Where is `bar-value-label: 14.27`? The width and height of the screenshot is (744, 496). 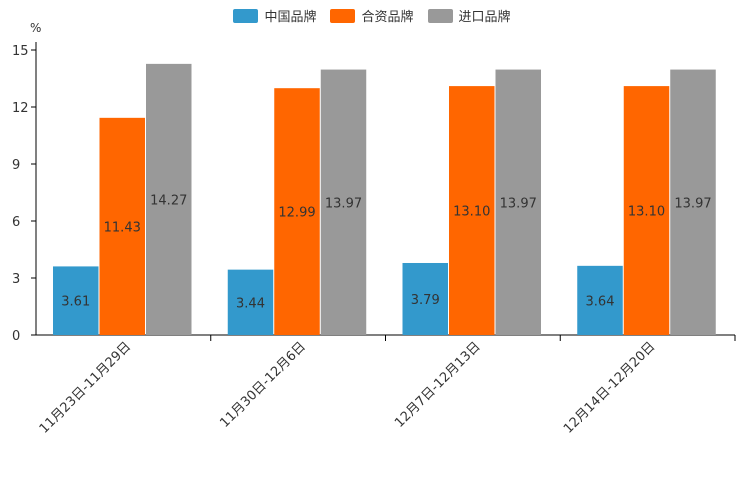
bar-value-label: 14.27 is located at coordinates (168, 200).